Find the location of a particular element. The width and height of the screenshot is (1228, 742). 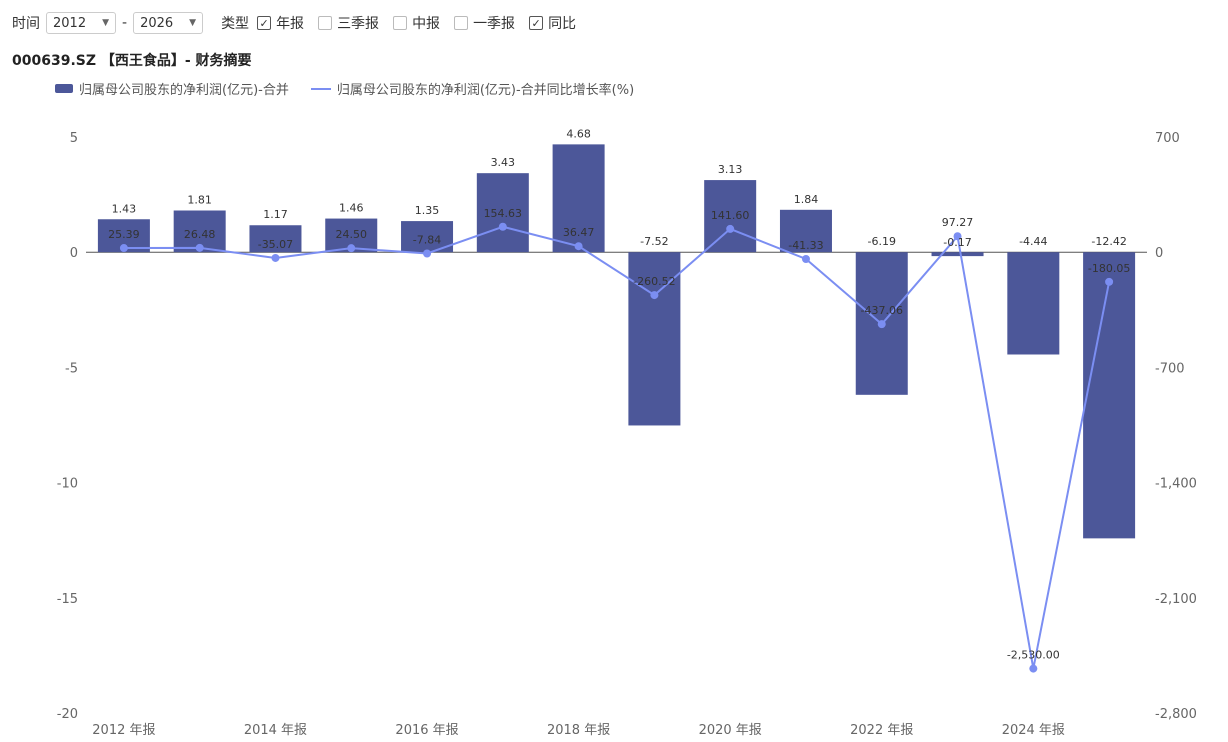

line-data-label: -41.33 is located at coordinates (805, 245).